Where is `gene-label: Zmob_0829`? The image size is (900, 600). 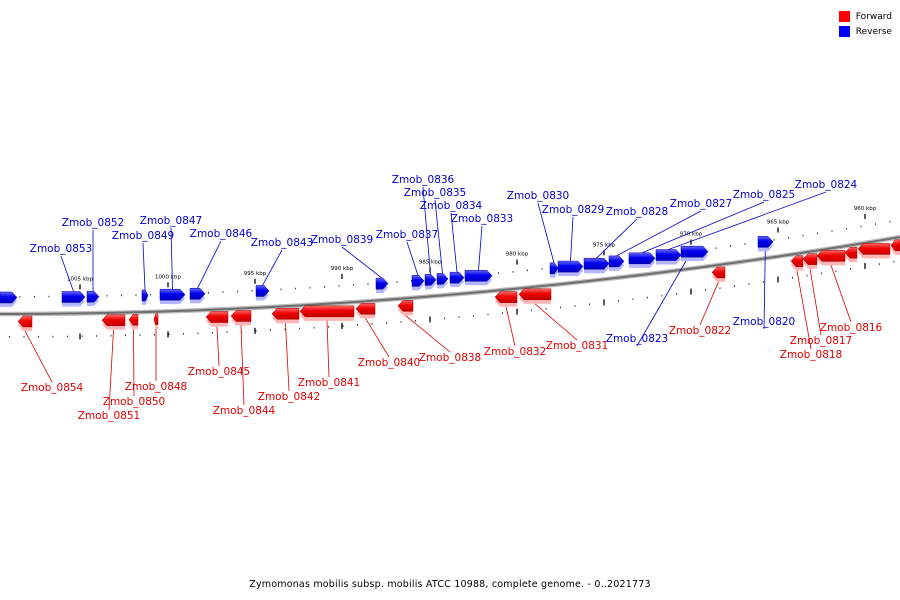 gene-label: Zmob_0829 is located at coordinates (573, 210).